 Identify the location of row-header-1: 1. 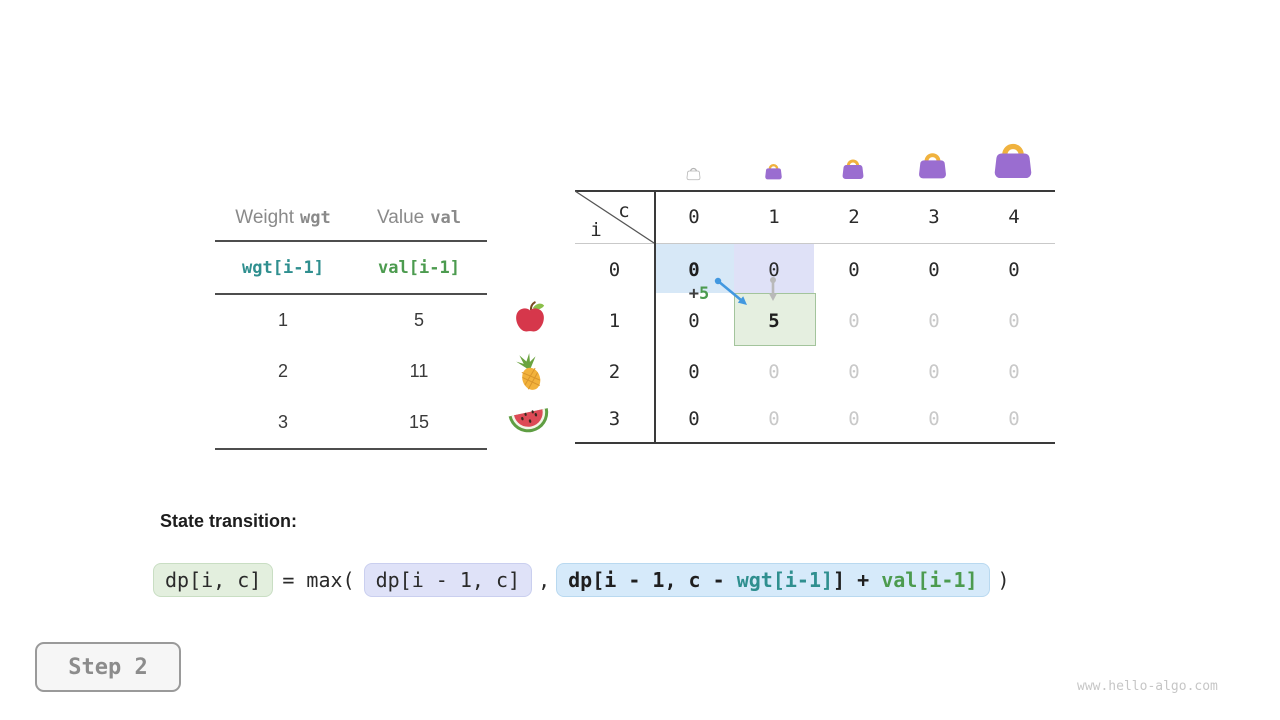
(614, 320).